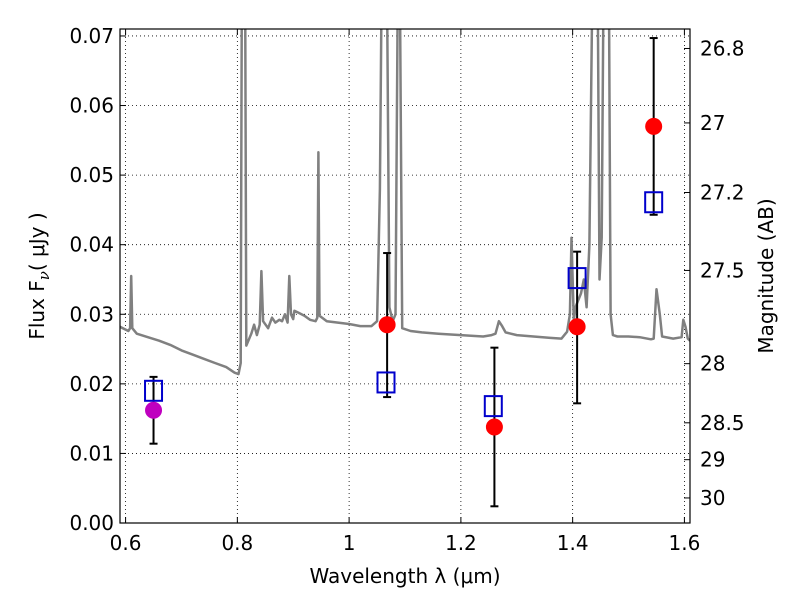 This screenshot has height=600, width=800. I want to click on y-axis-label-group: Flux Fν( μJy ), so click(39, 275).